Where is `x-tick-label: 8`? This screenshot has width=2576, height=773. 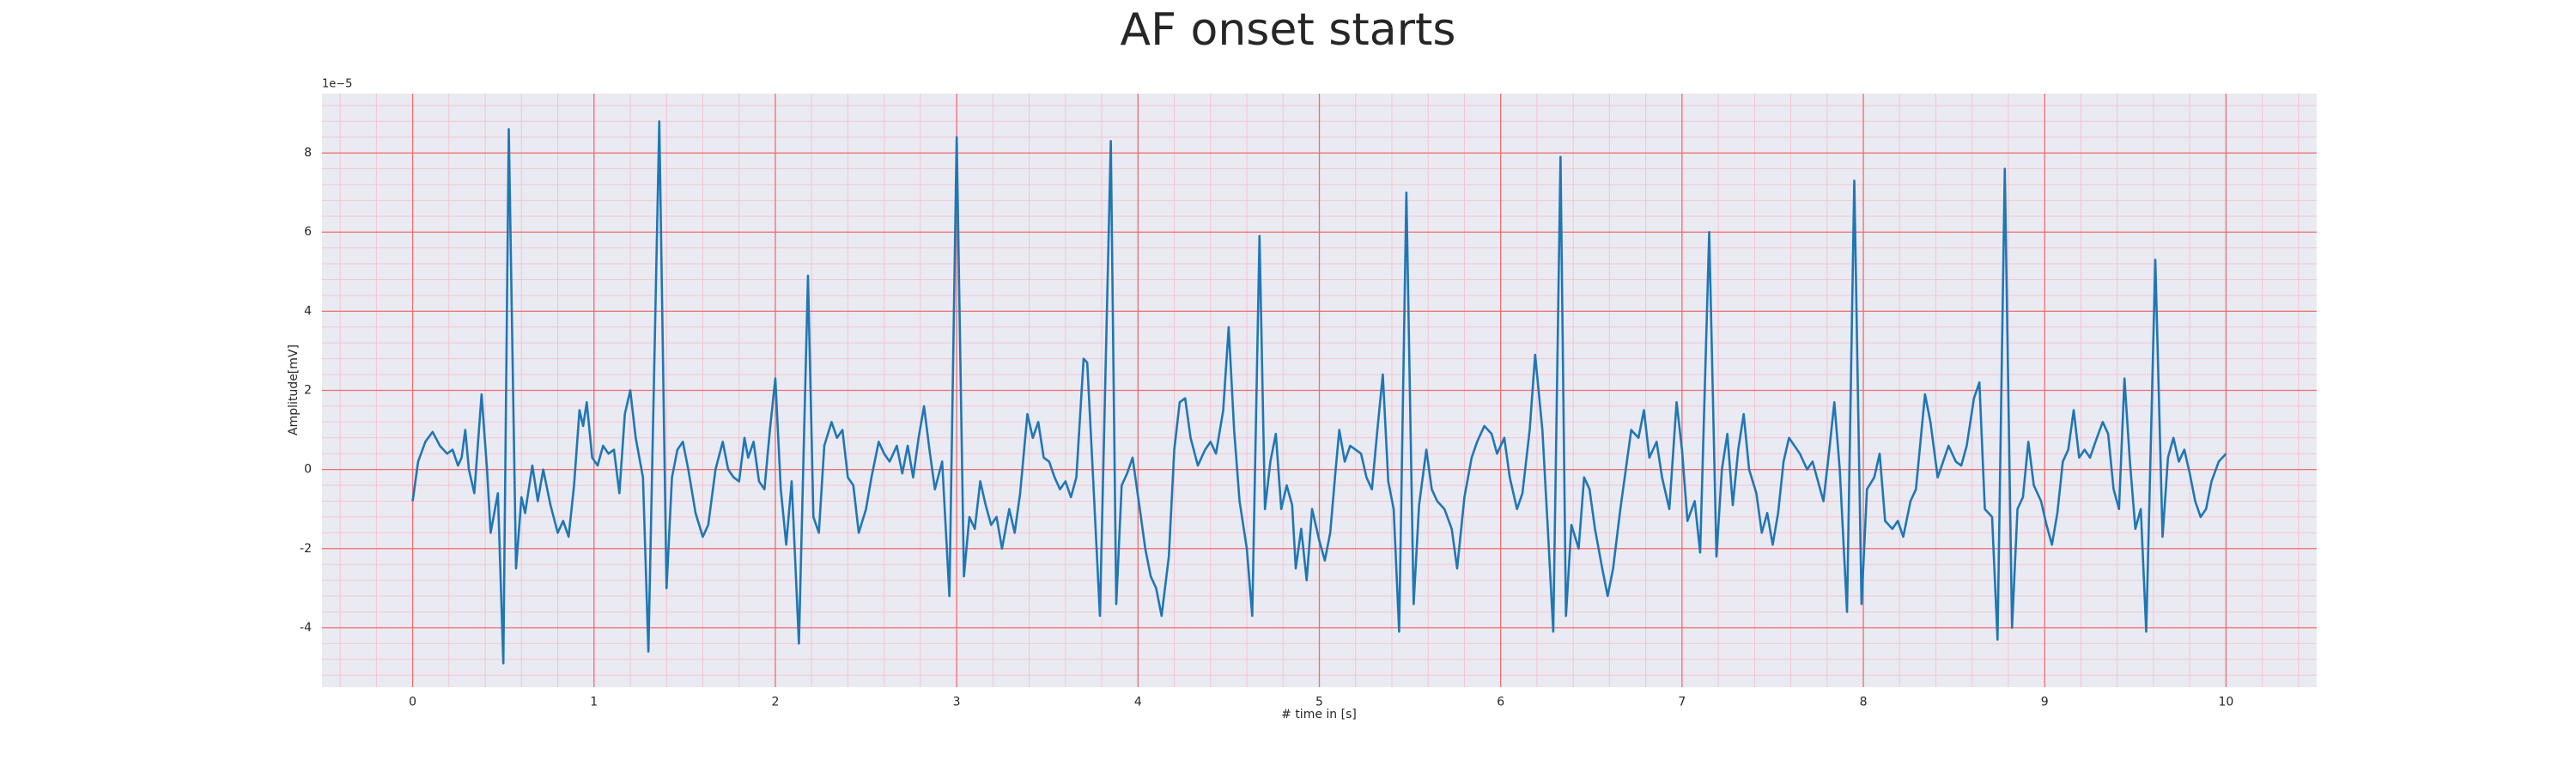 x-tick-label: 8 is located at coordinates (1864, 702).